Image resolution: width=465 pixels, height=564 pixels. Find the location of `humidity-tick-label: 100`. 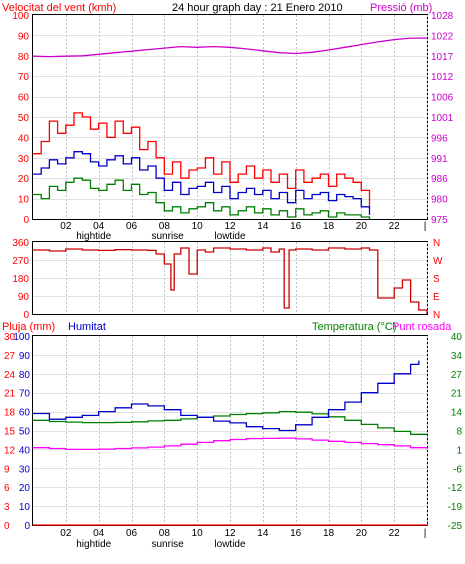

humidity-tick-label: 100 is located at coordinates (21, 337).